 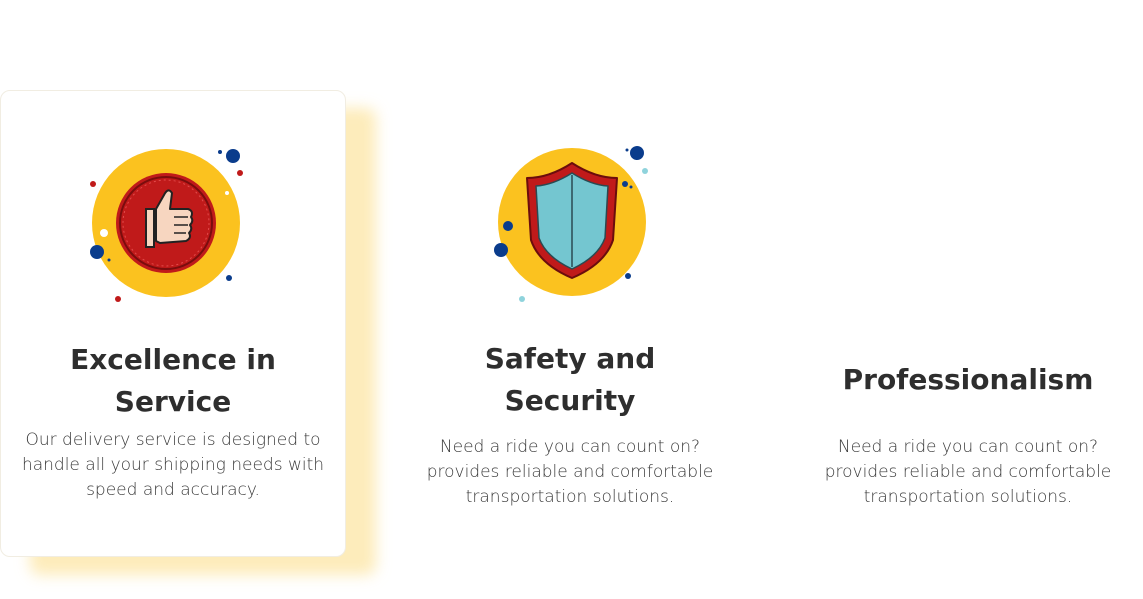 What do you see at coordinates (173, 228) in the screenshot?
I see `thumbs-up-badge-icon` at bounding box center [173, 228].